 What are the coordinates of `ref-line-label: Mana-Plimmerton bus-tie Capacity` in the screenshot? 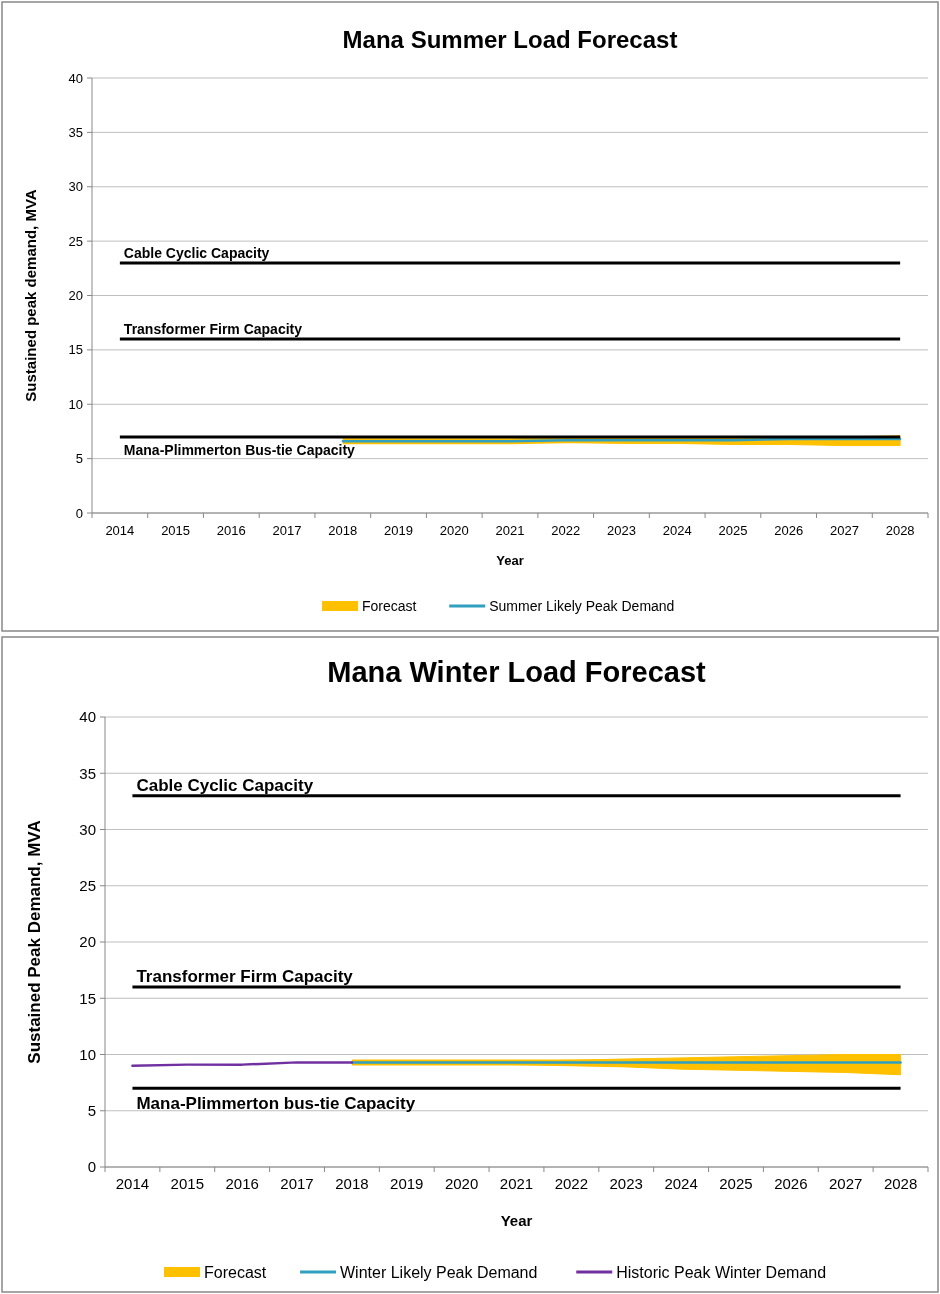 It's located at (276, 1104).